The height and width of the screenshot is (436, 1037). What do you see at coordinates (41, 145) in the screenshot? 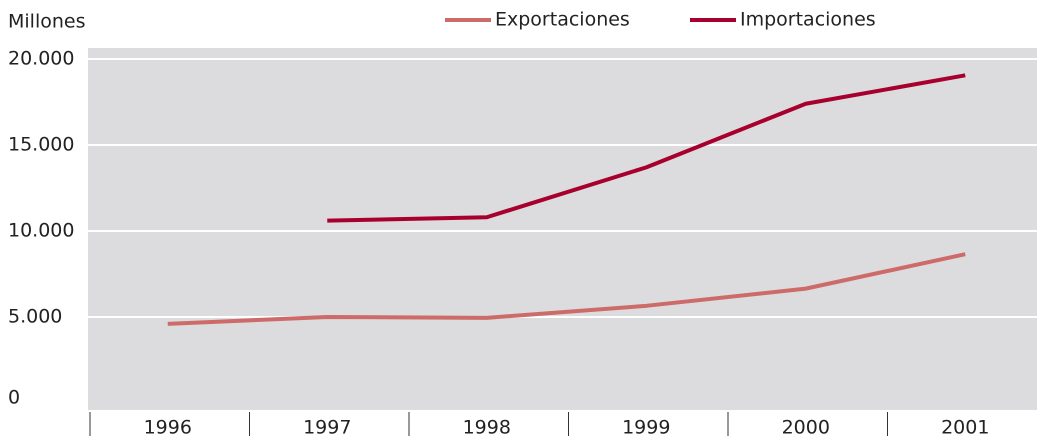
I see `y-tick-label: 15.000` at bounding box center [41, 145].